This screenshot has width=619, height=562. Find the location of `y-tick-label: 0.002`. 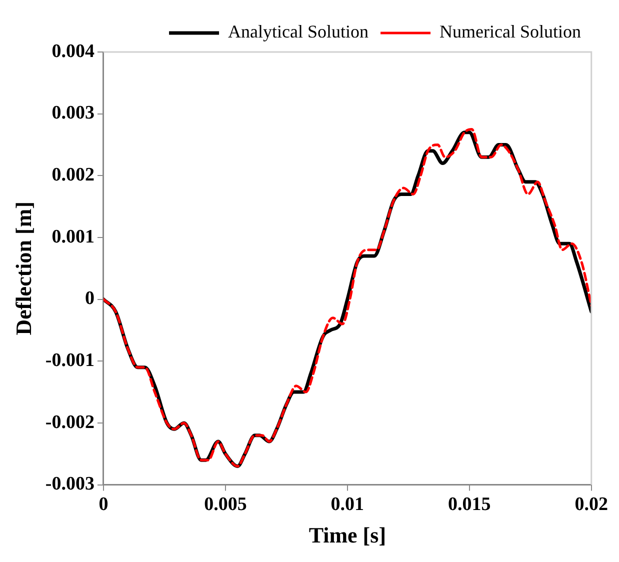

y-tick-label: 0.002 is located at coordinates (73, 175).